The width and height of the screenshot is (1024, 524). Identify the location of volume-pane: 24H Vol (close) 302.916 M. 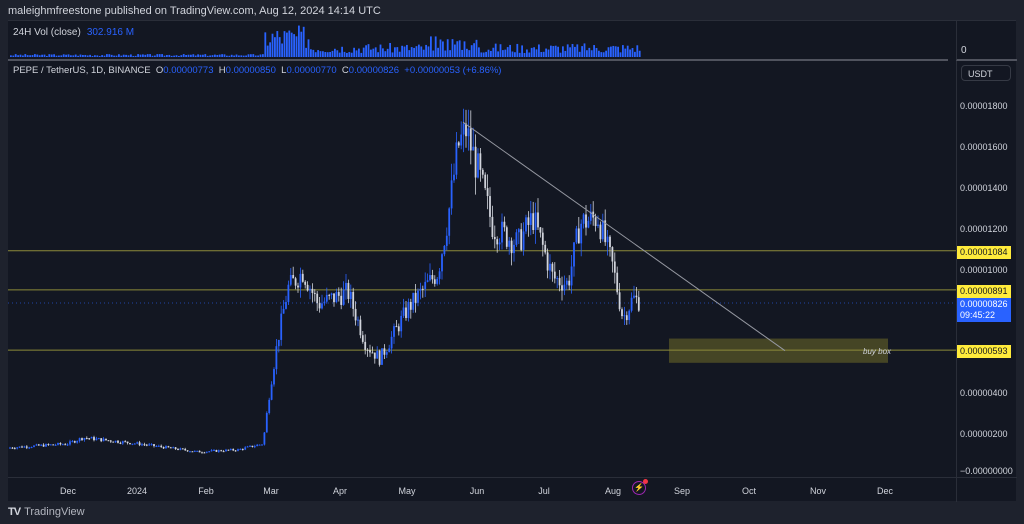
(478, 41).